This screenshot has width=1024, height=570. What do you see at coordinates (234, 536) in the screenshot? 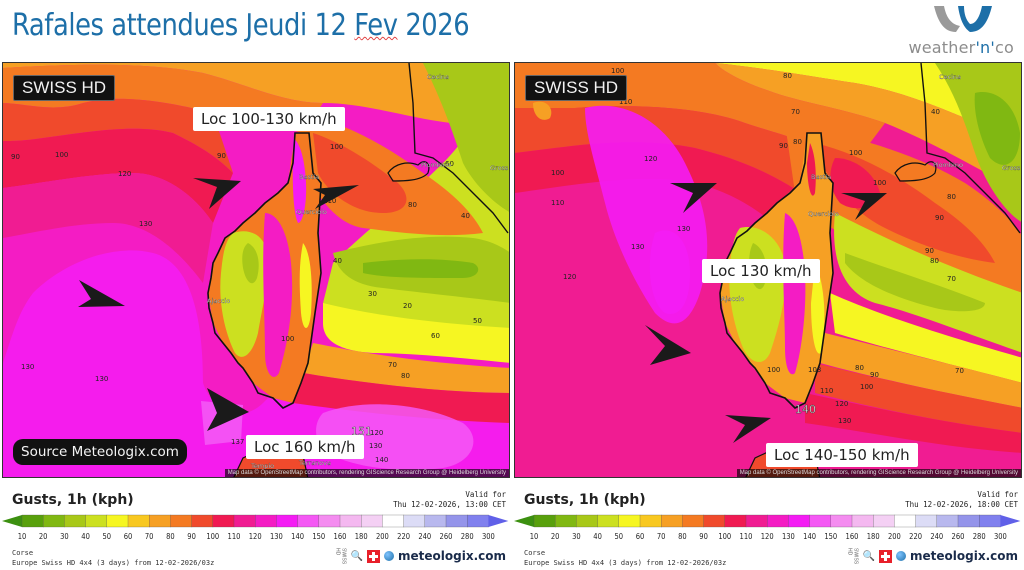
I see `scale-tick-label: 110` at bounding box center [234, 536].